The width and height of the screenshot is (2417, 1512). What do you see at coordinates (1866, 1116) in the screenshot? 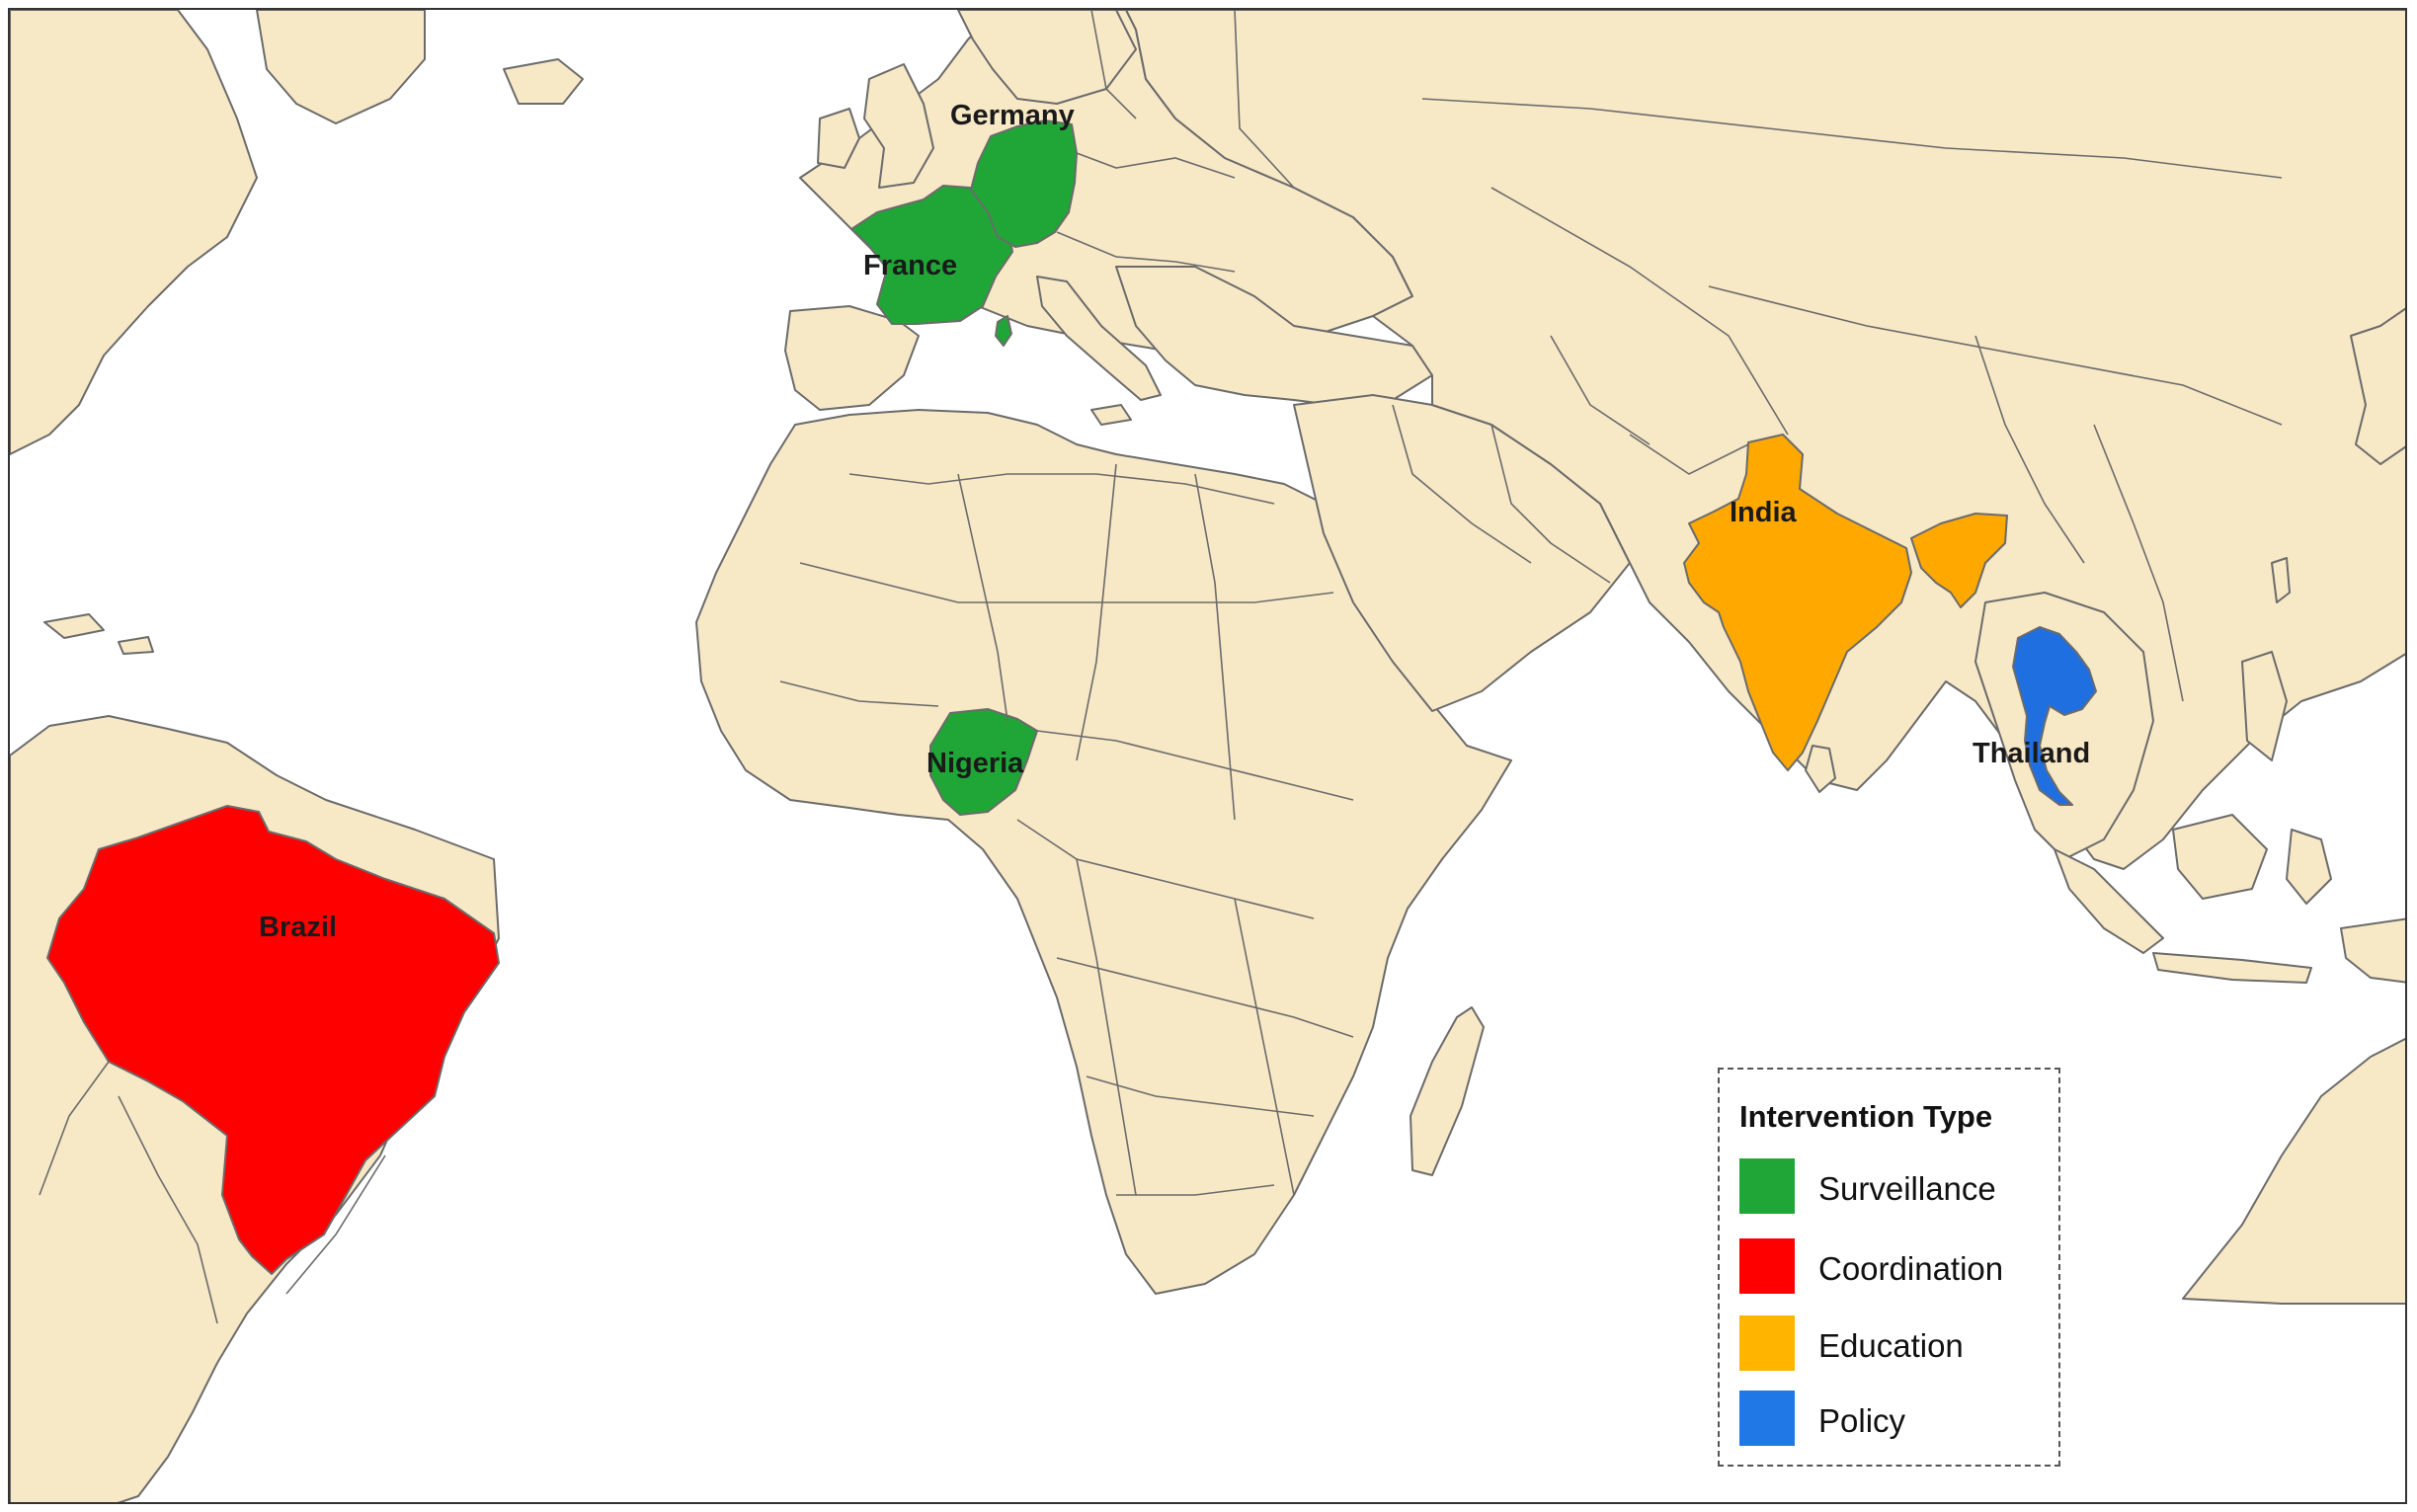
I see `legend-title: Intervention Type` at bounding box center [1866, 1116].